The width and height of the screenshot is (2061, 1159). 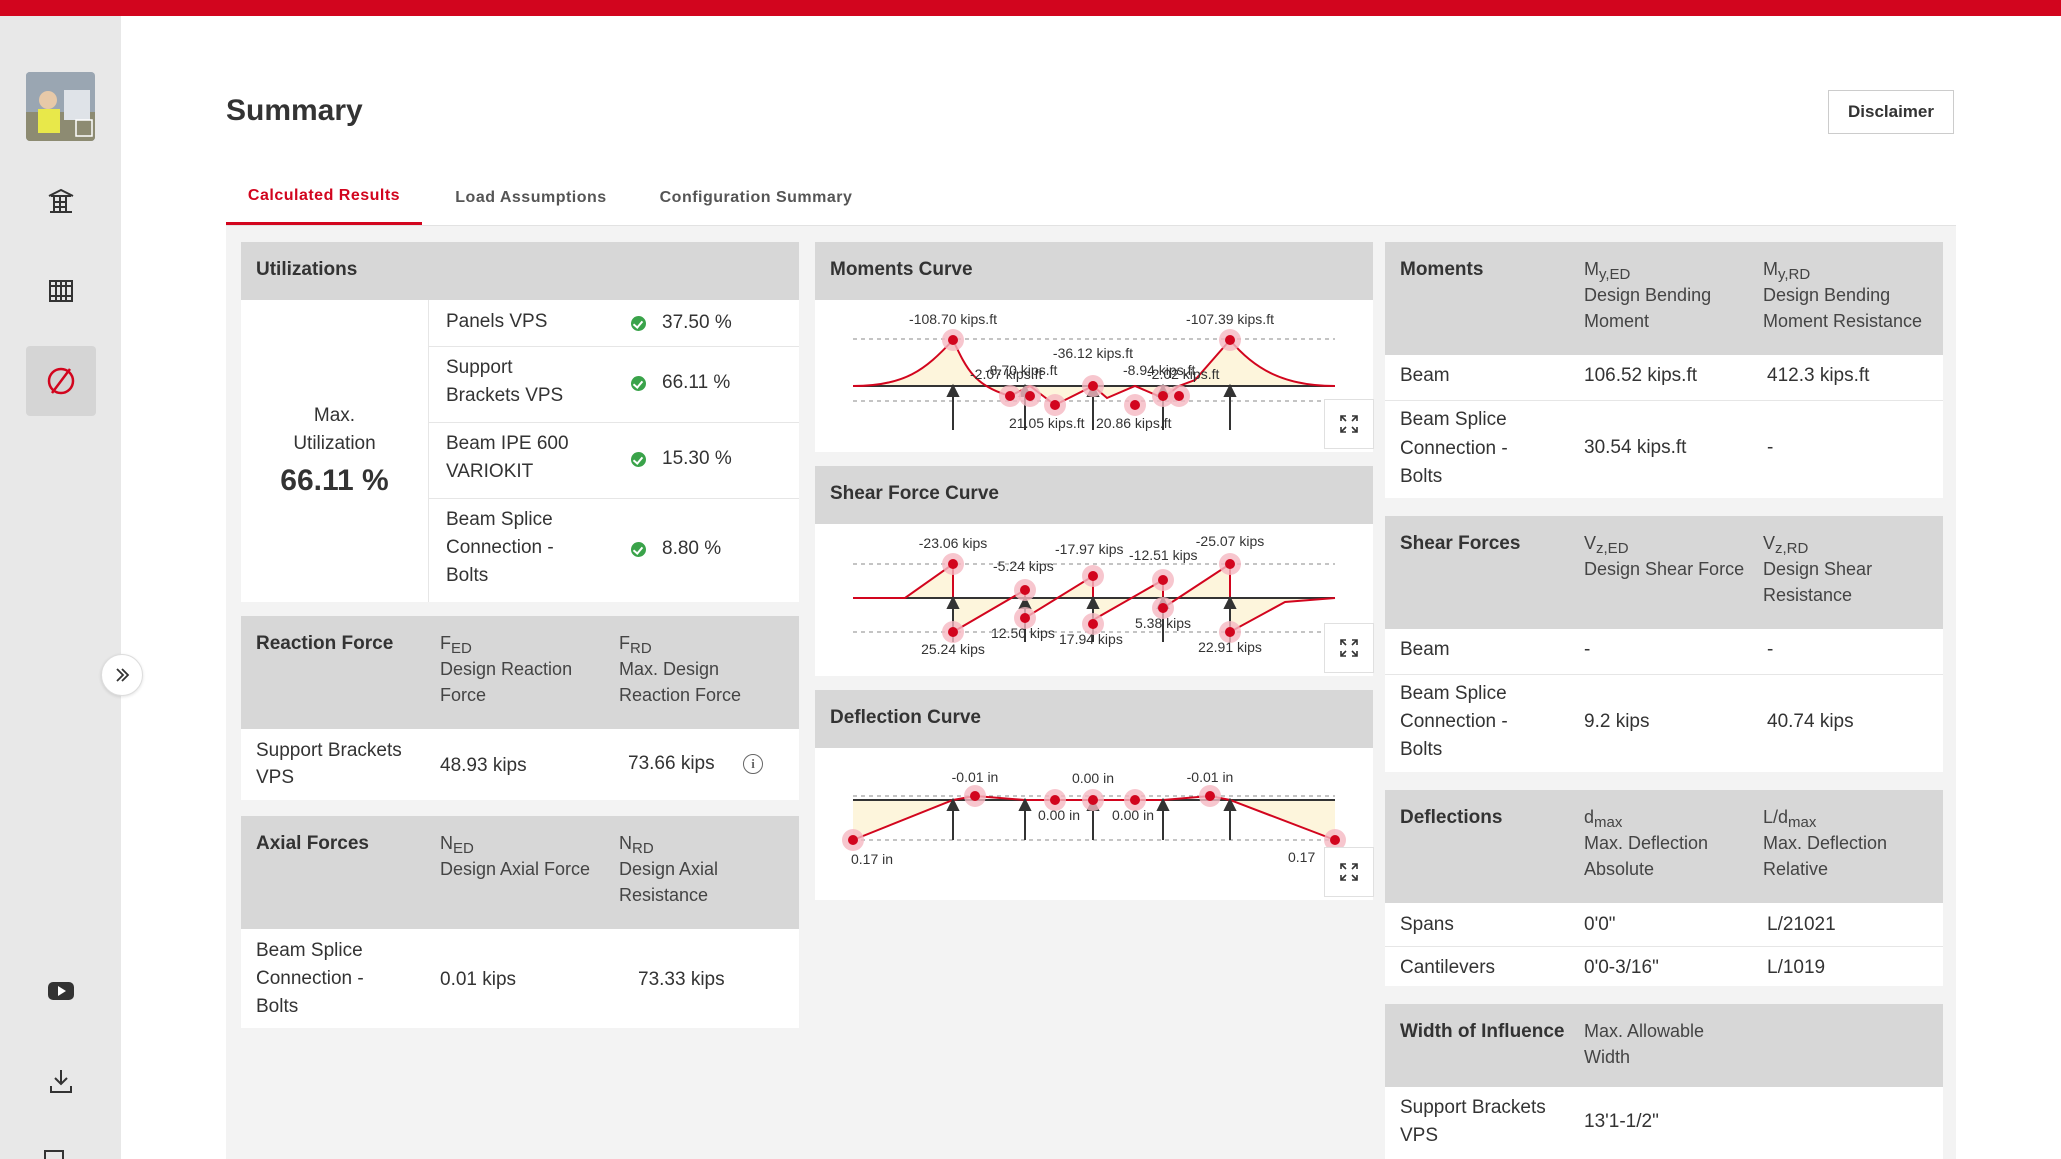 What do you see at coordinates (1451, 817) in the screenshot?
I see `deflections-title: Deflections` at bounding box center [1451, 817].